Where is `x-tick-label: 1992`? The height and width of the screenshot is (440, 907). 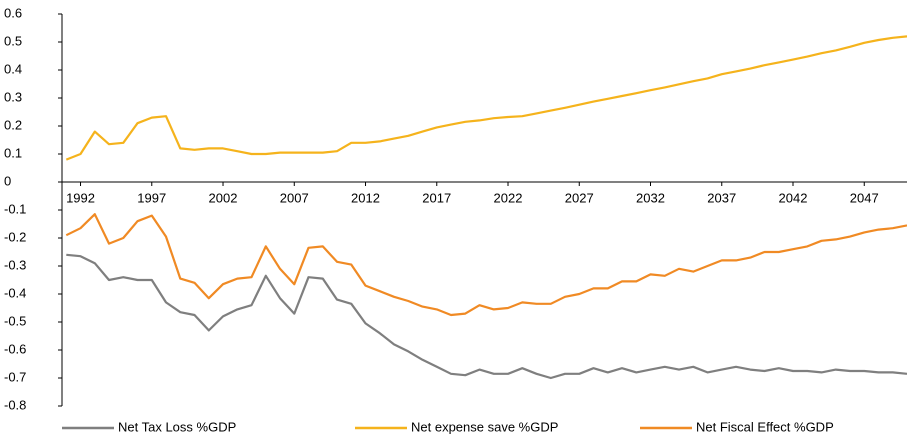 x-tick-label: 1992 is located at coordinates (80, 197).